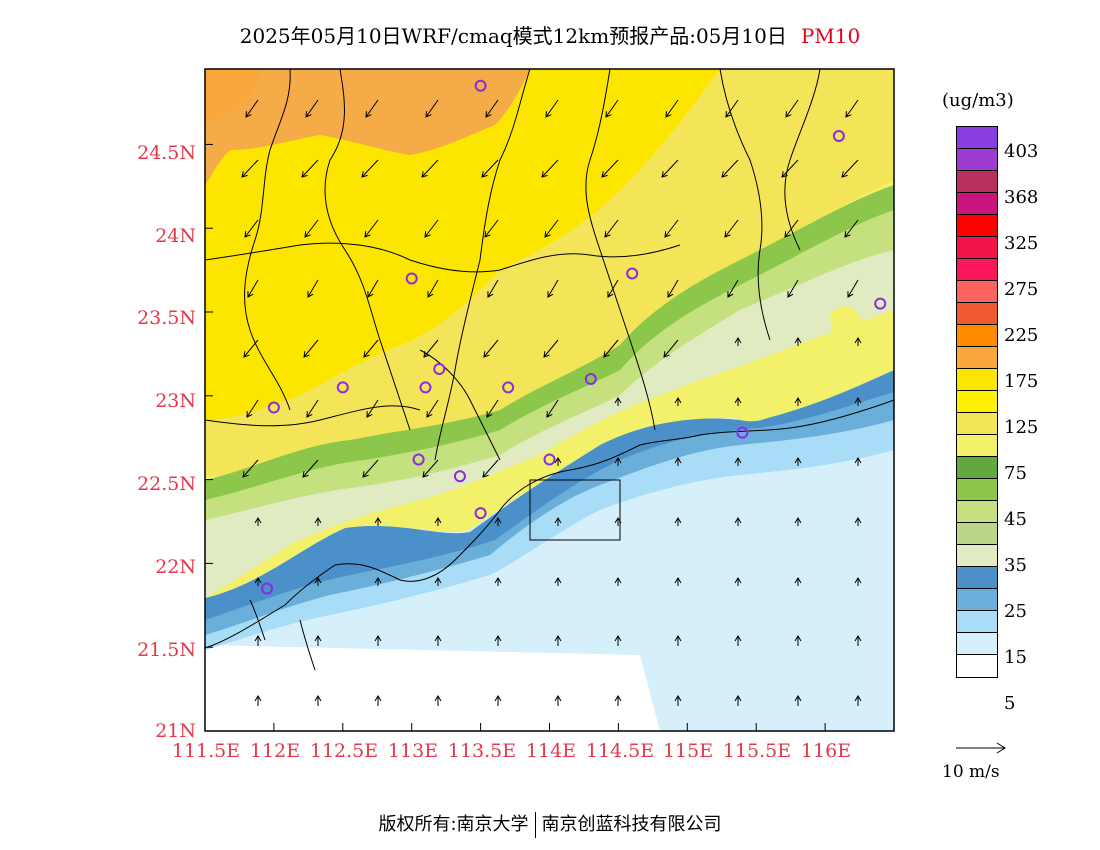 This screenshot has height=850, width=1100. I want to click on legend-label: 125, so click(1021, 427).